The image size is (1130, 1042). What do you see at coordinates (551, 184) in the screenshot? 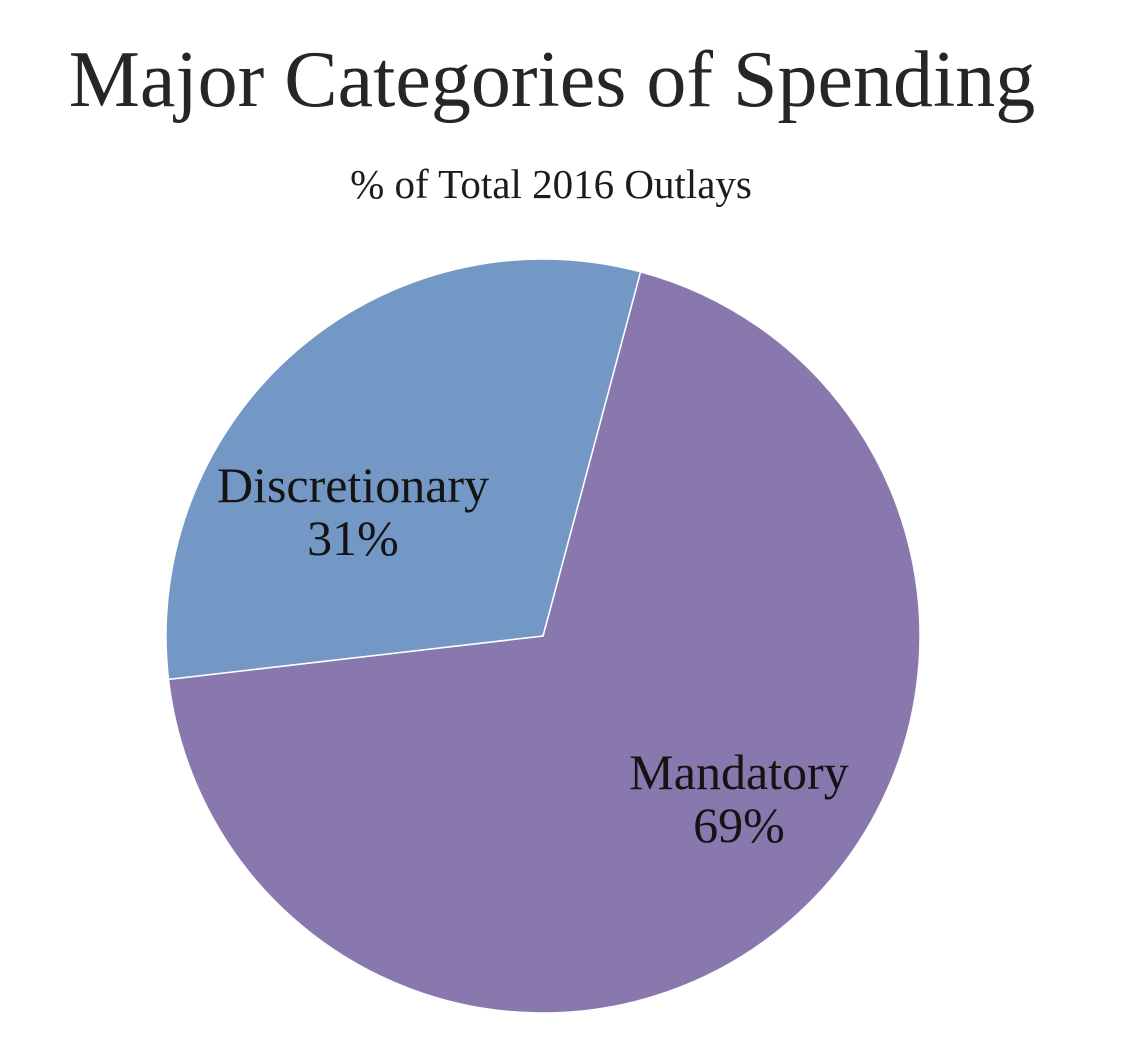
I see `chart-subtitle: % of Total 2016 Outlays` at bounding box center [551, 184].